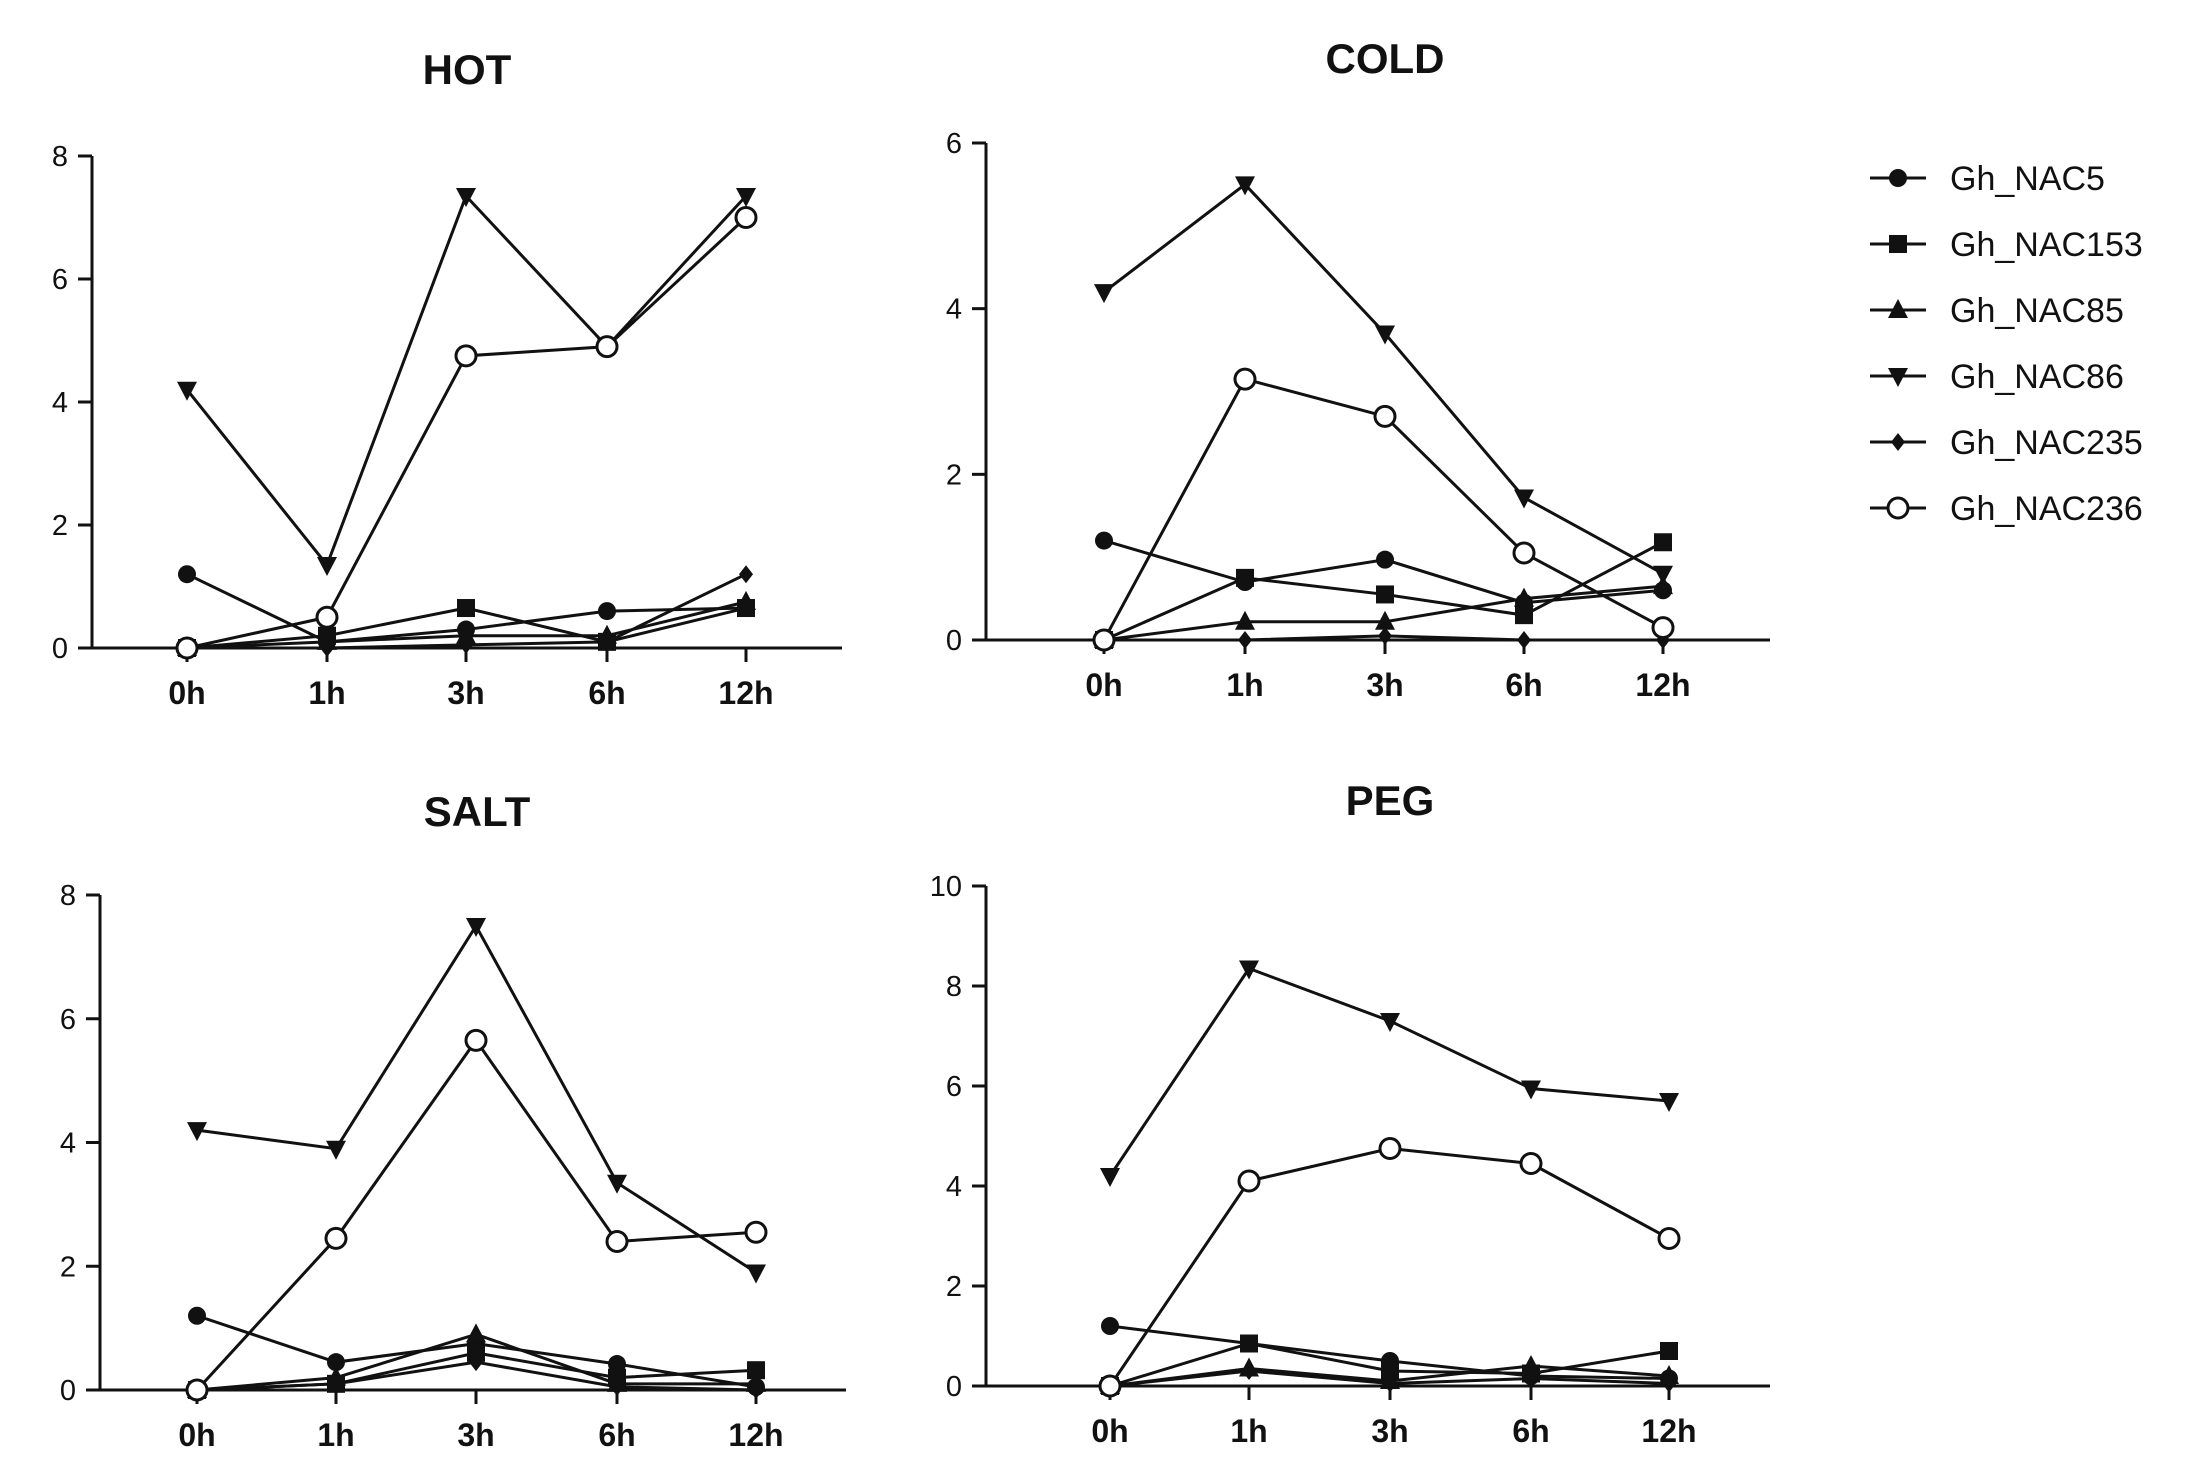  I want to click on series-gh-nac236-hot, so click(466, 433).